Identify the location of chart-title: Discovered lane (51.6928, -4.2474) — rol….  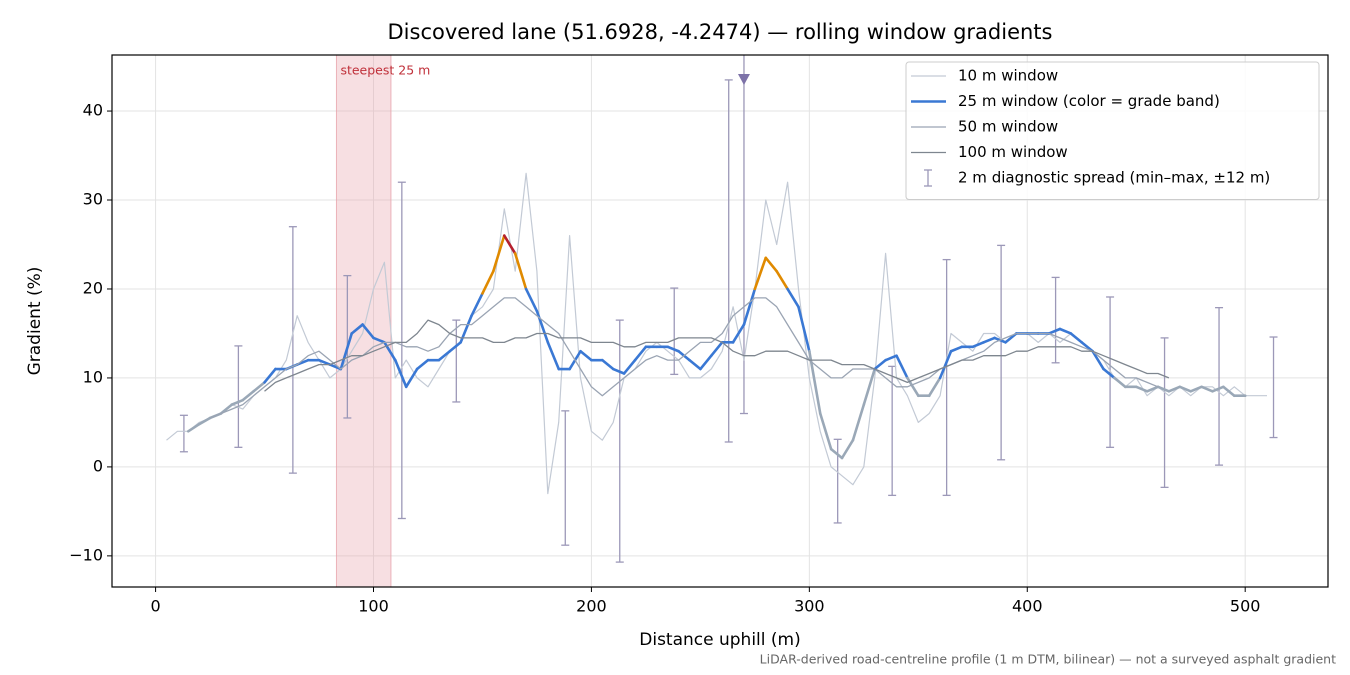
(720, 32).